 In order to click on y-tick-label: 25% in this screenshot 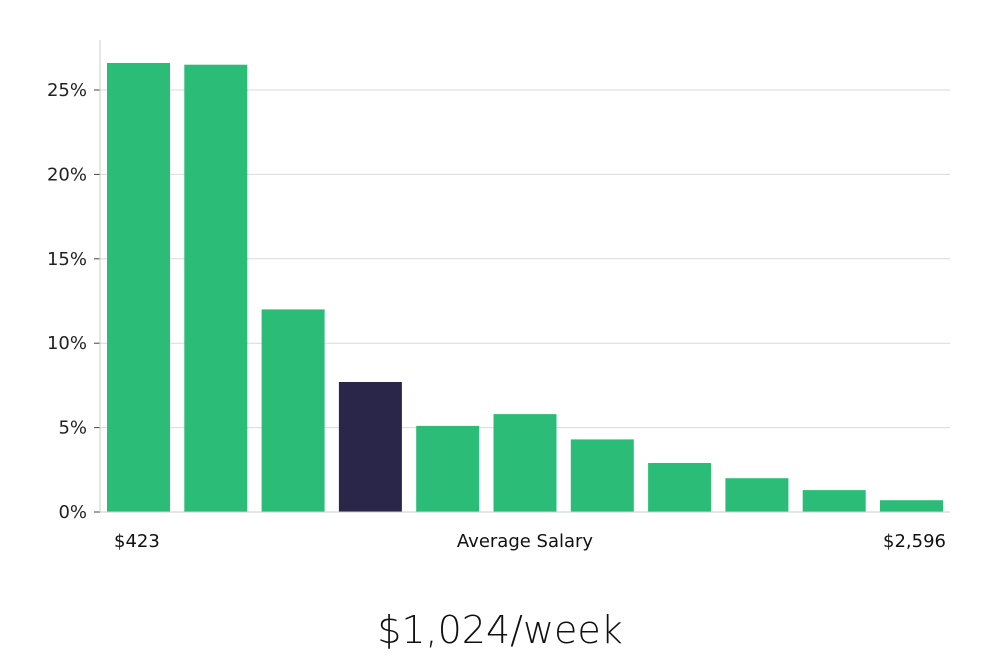, I will do `click(67, 90)`.